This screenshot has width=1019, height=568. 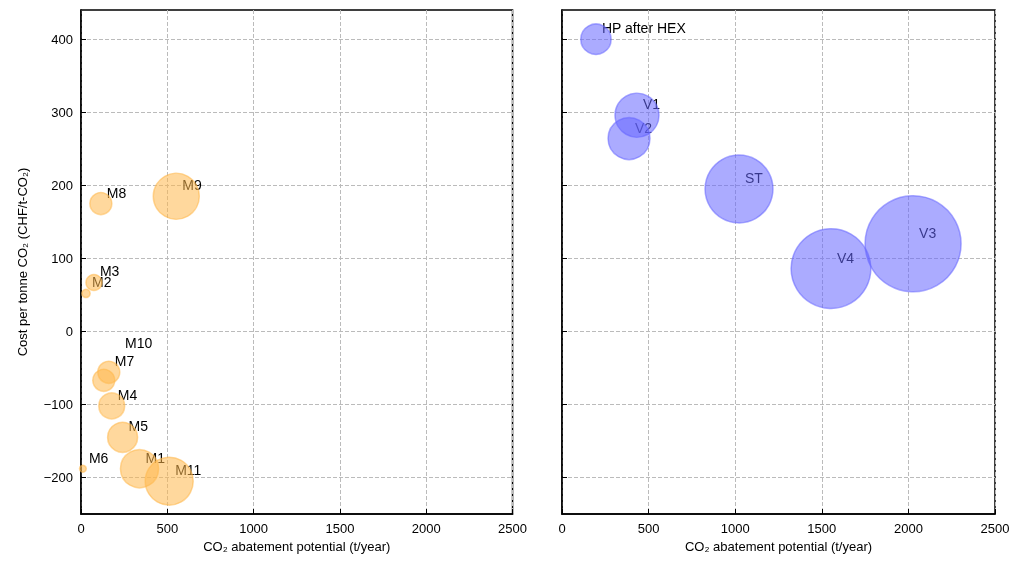 What do you see at coordinates (644, 28) in the screenshot?
I see `annotation: HP after HEX` at bounding box center [644, 28].